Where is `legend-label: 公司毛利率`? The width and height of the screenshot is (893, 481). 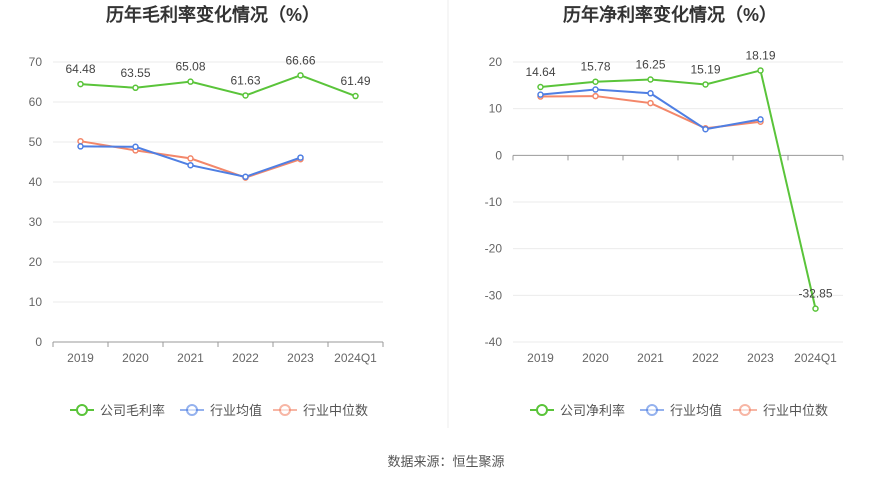 legend-label: 公司毛利率 is located at coordinates (132, 410).